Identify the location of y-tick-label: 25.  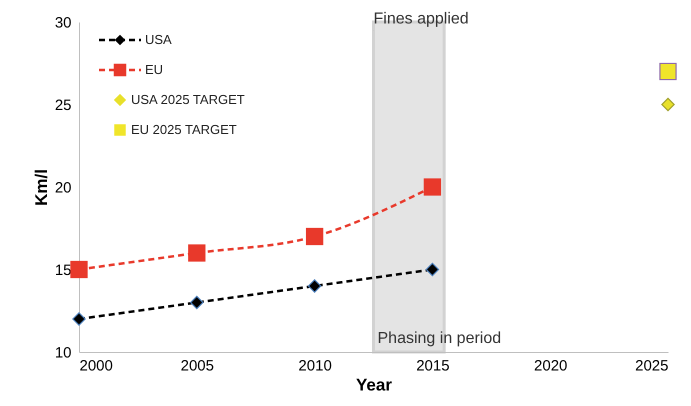
(63, 105).